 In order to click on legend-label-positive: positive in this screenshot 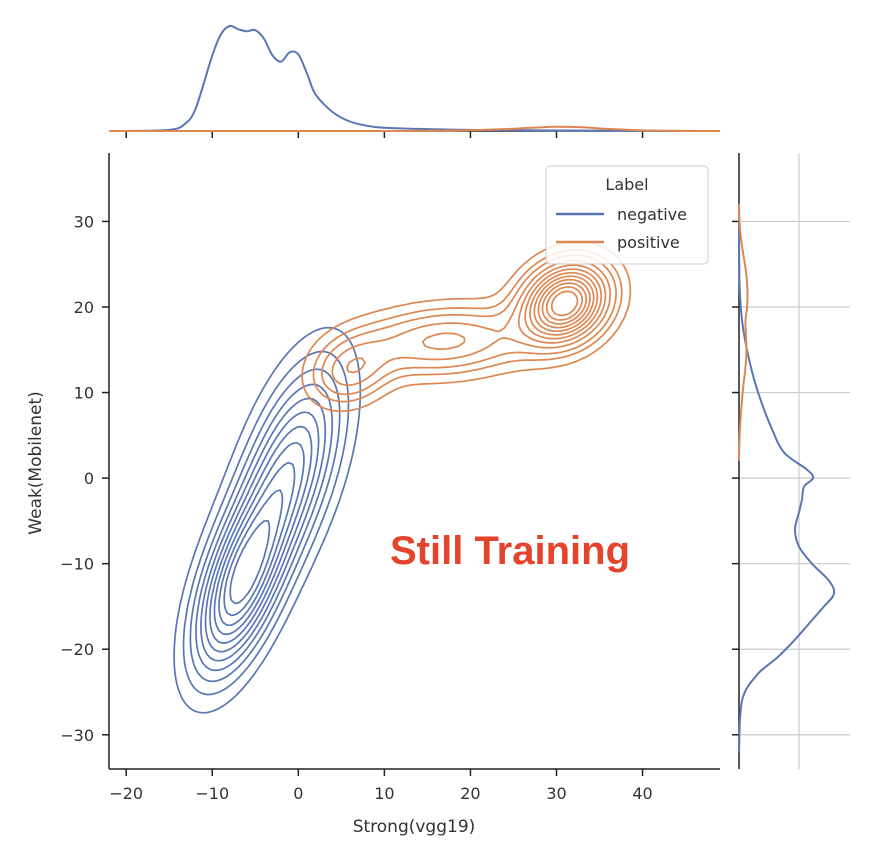, I will do `click(648, 242)`.